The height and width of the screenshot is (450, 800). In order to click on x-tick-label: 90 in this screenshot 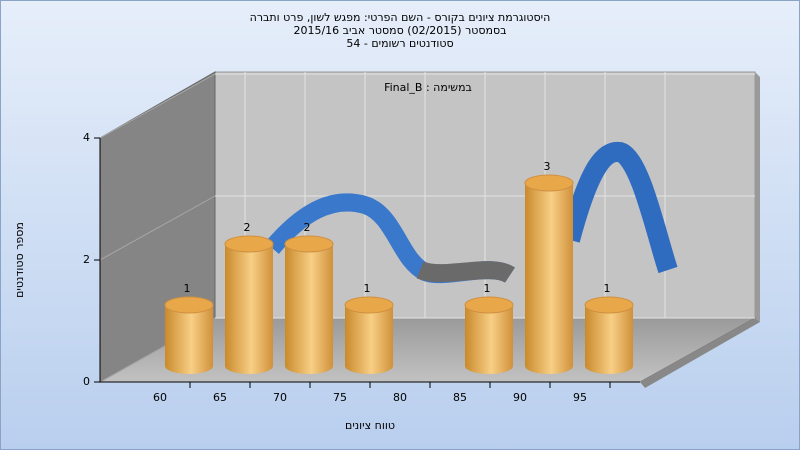, I will do `click(520, 397)`.